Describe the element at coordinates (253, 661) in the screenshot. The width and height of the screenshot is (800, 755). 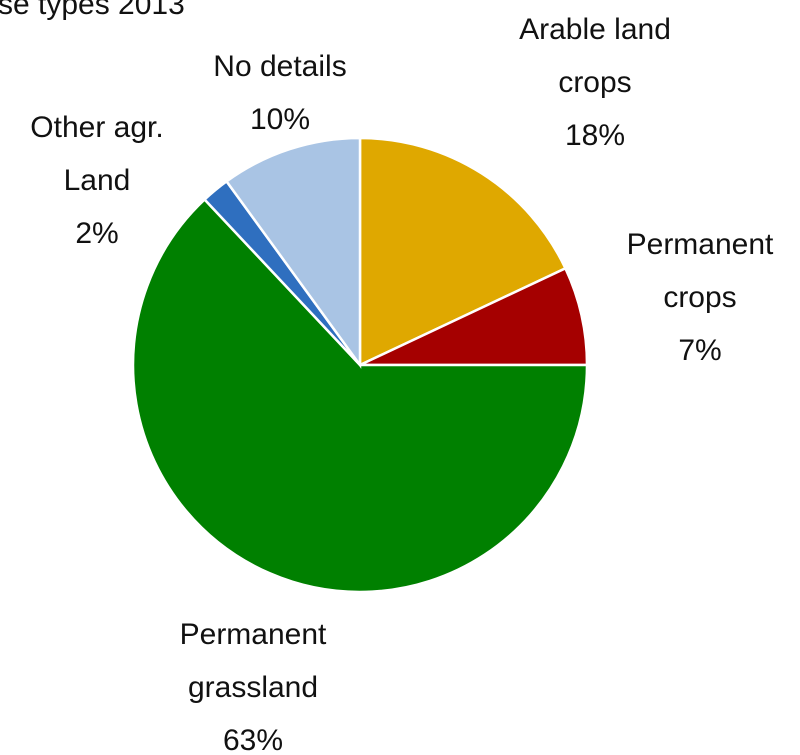
I see `slice-label: Permanent grassland` at that location.